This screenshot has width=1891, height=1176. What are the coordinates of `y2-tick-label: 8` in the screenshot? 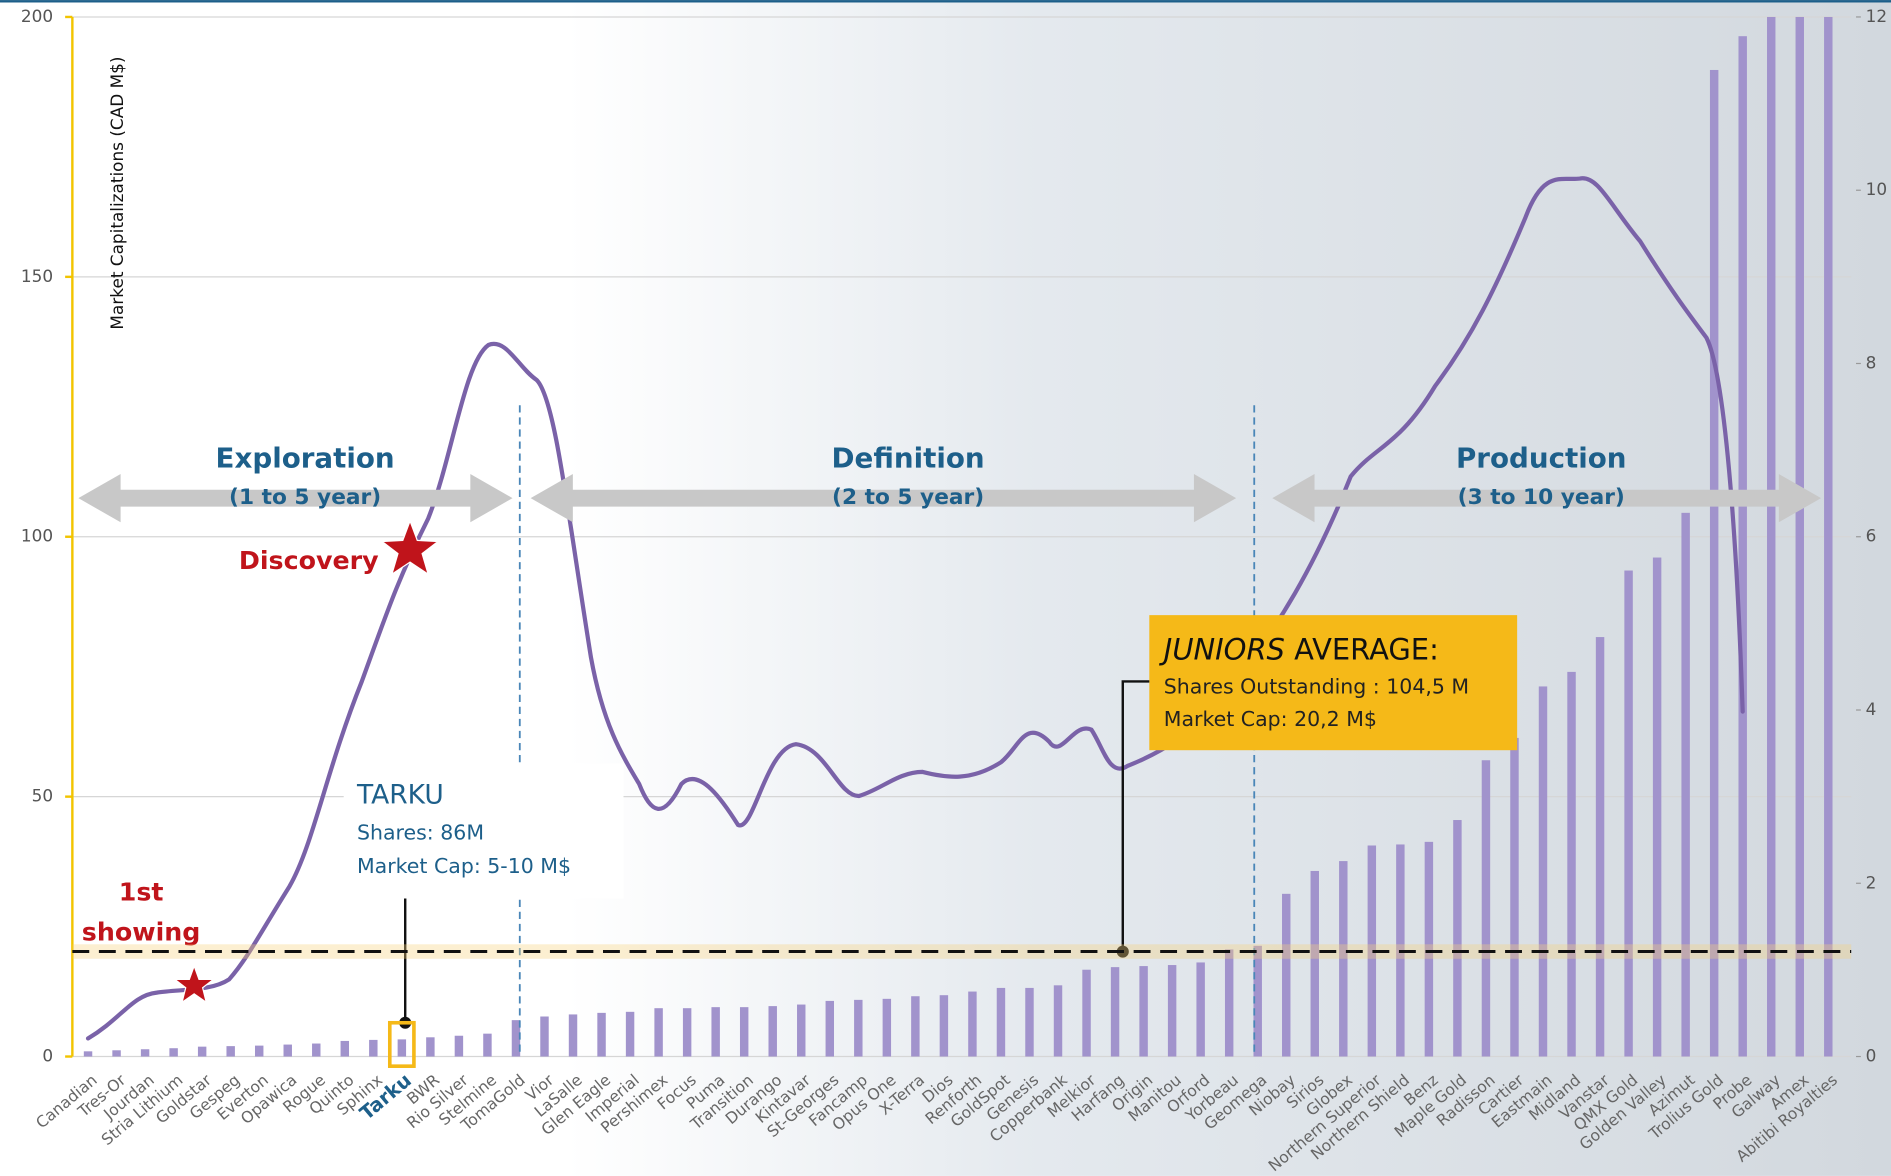 It's located at (1871, 362).